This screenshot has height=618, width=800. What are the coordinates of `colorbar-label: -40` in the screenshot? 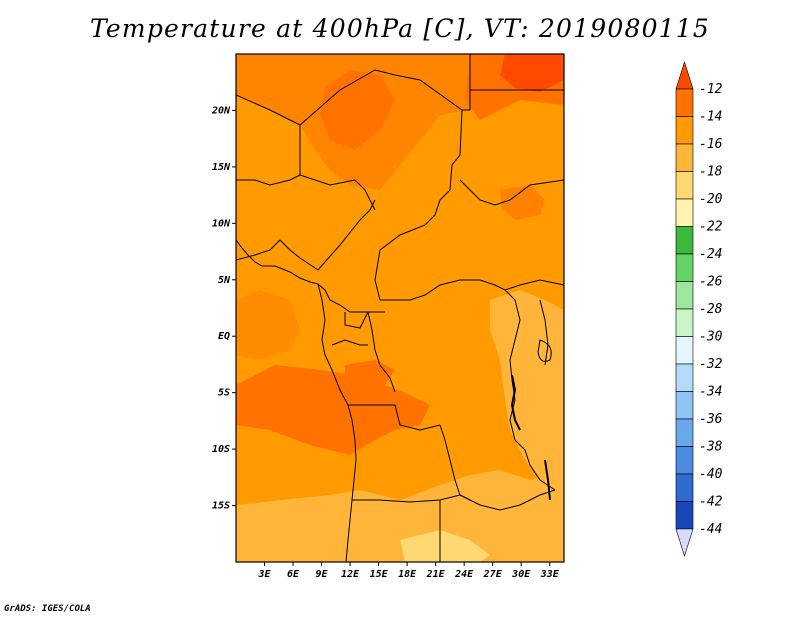 It's located at (711, 474).